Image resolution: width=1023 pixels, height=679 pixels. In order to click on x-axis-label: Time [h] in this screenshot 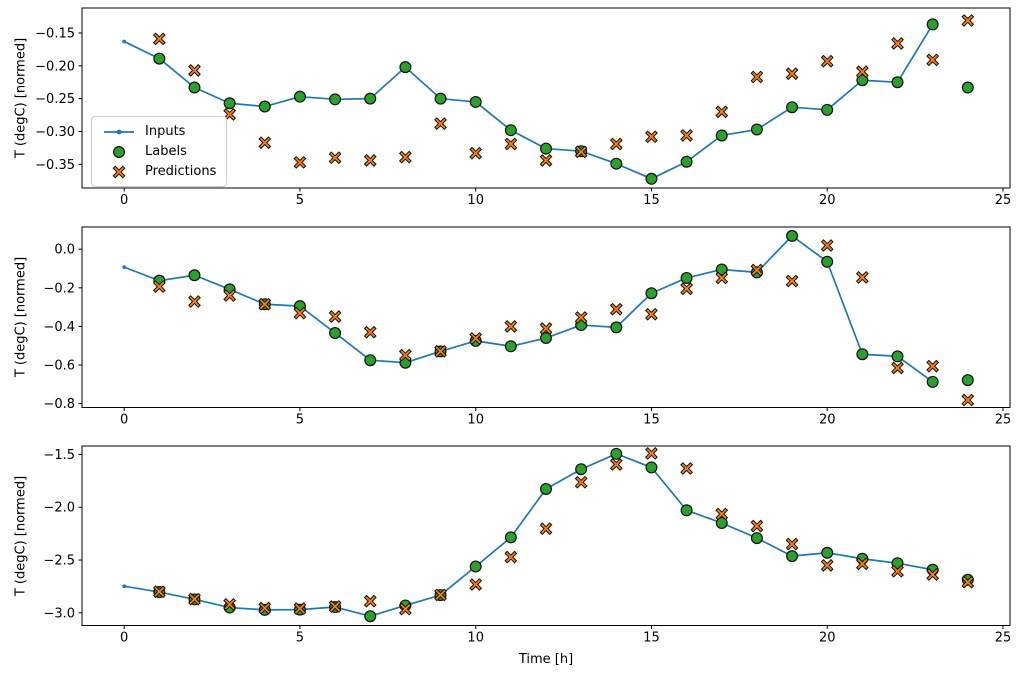, I will do `click(546, 659)`.